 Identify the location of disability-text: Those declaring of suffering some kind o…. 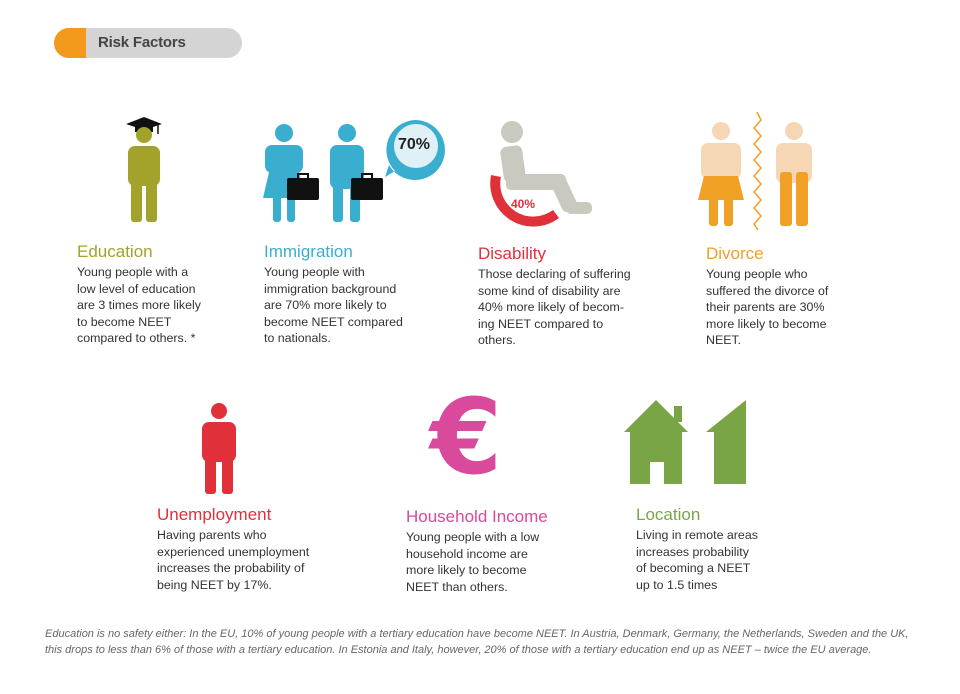
(554, 307).